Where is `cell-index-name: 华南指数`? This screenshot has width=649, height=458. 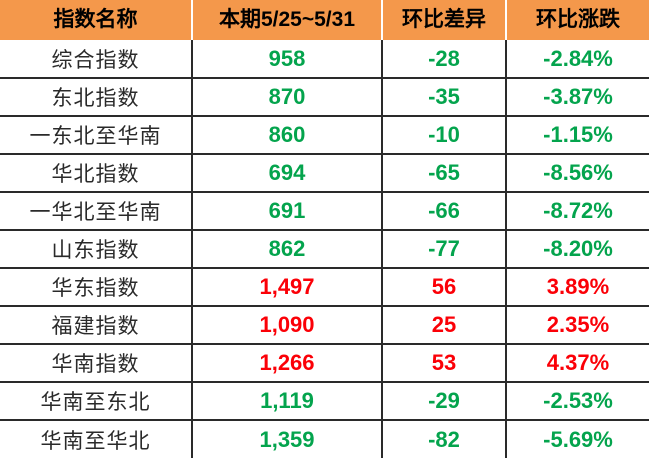
cell-index-name: 华南指数 is located at coordinates (96, 362).